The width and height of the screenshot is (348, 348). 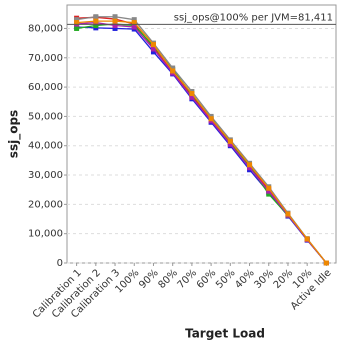 I want to click on y-tick-label: 50,000, so click(x=45, y=116).